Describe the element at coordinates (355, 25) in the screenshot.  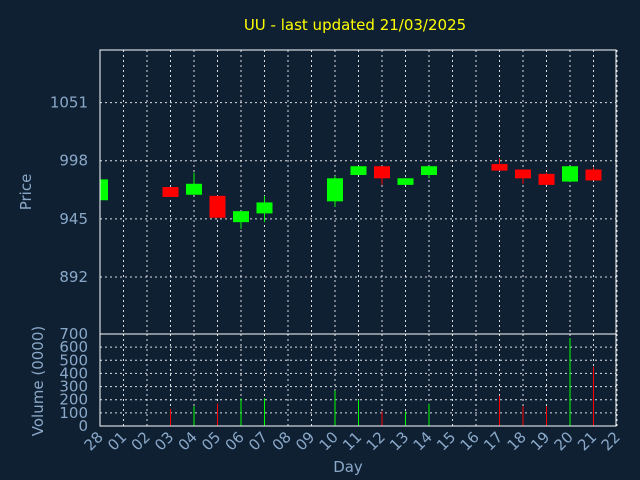
I see `chart-title: UU - last updated 21/03/2025` at that location.